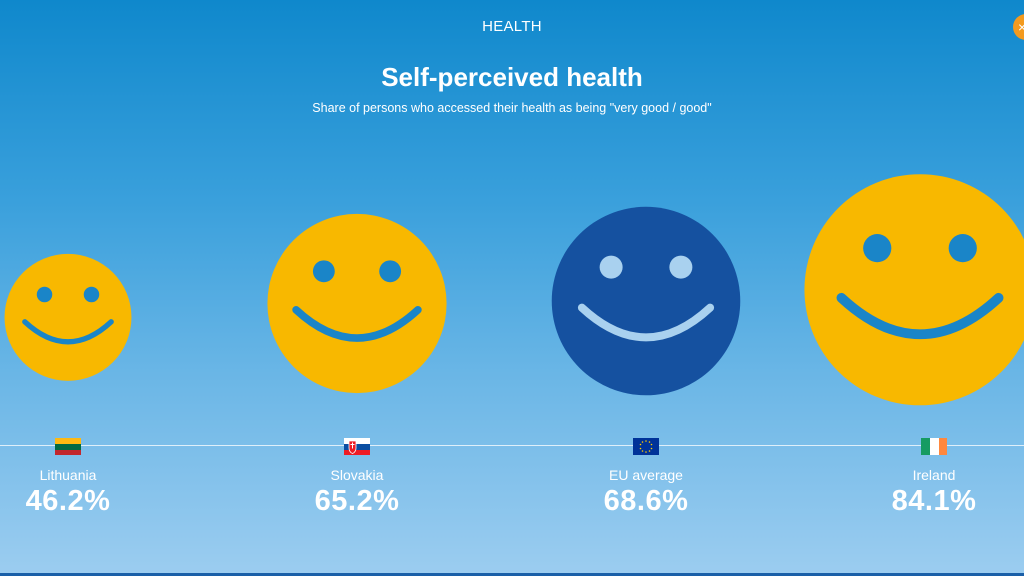 This screenshot has width=1024, height=576. I want to click on country-name: EU average, so click(646, 475).